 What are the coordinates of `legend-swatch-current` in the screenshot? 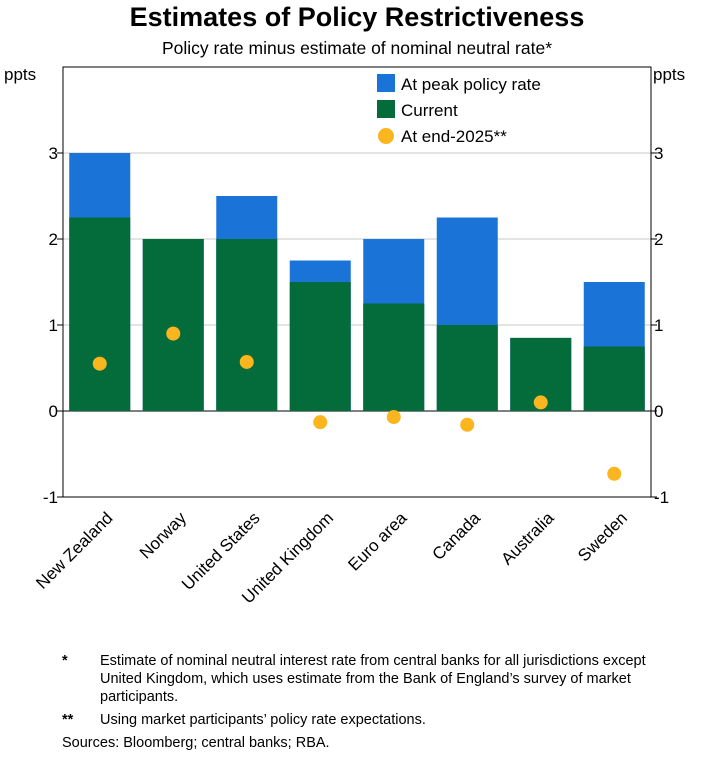 It's located at (386, 109).